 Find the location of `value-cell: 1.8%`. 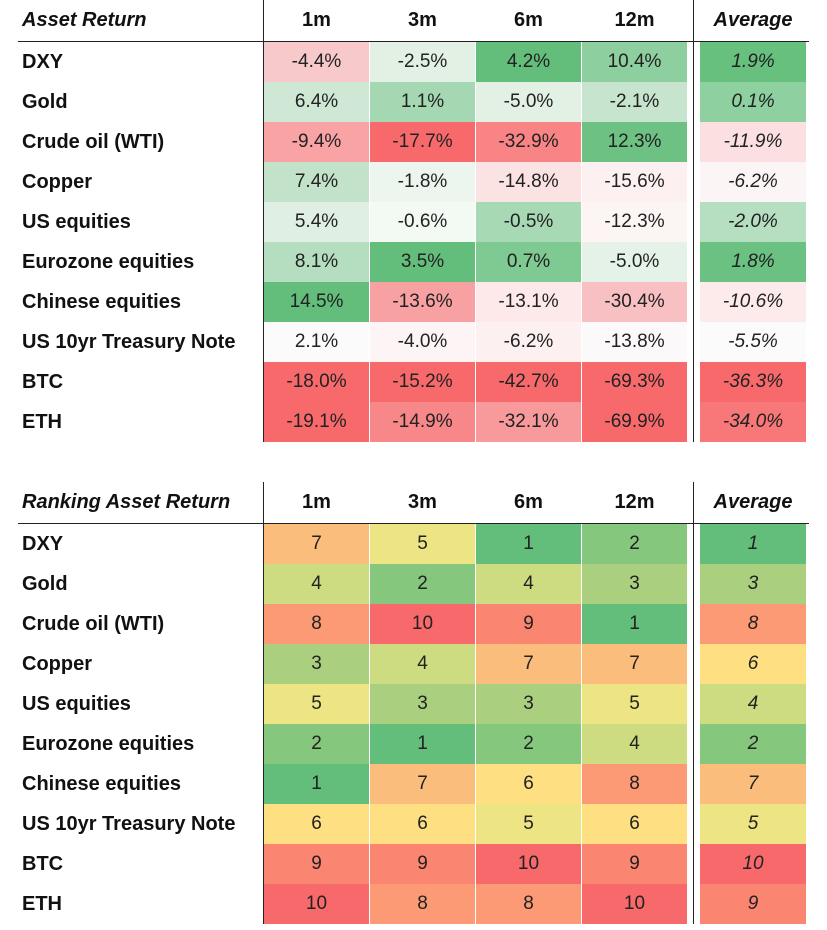

value-cell: 1.8% is located at coordinates (753, 262).